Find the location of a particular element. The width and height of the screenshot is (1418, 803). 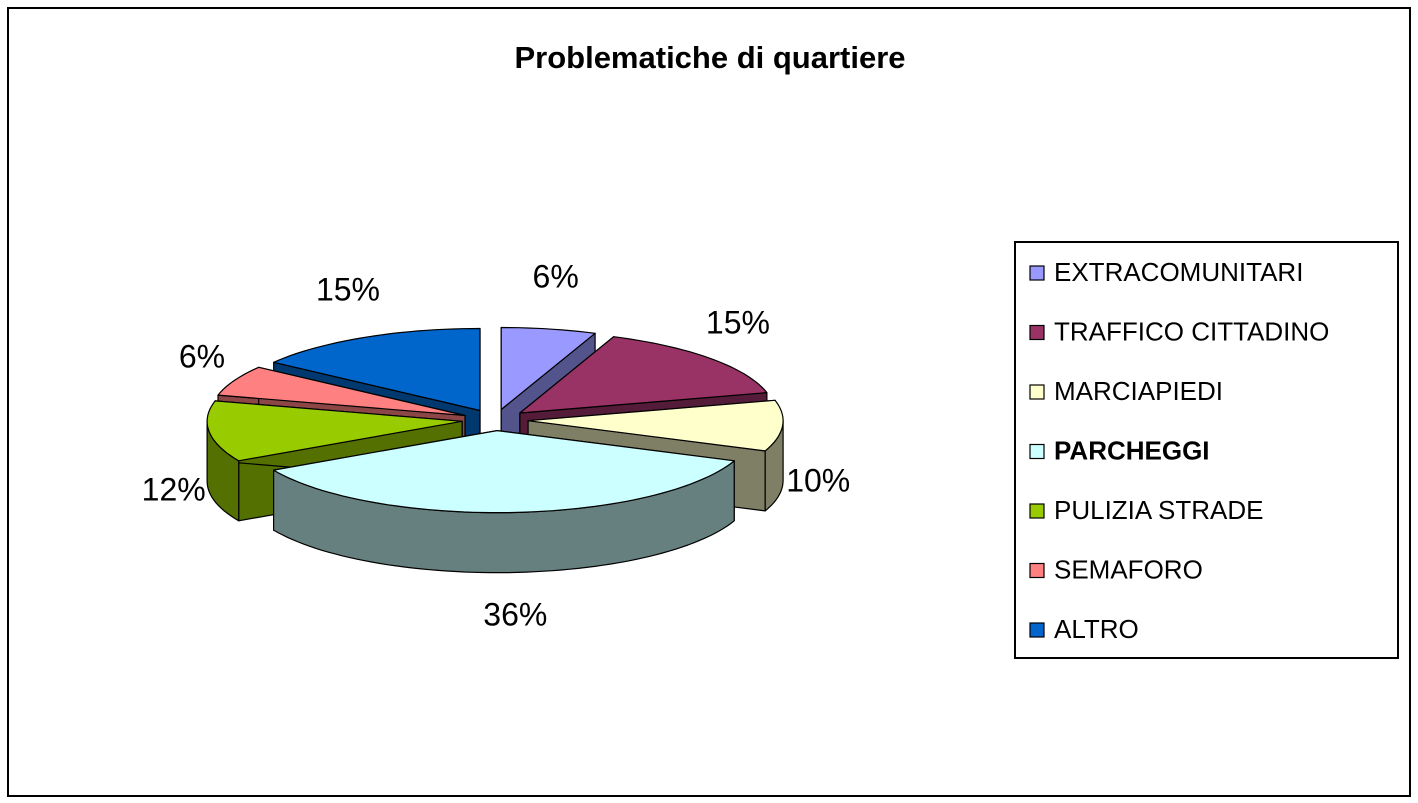

legend-label: SEMAFORO is located at coordinates (1128, 569).